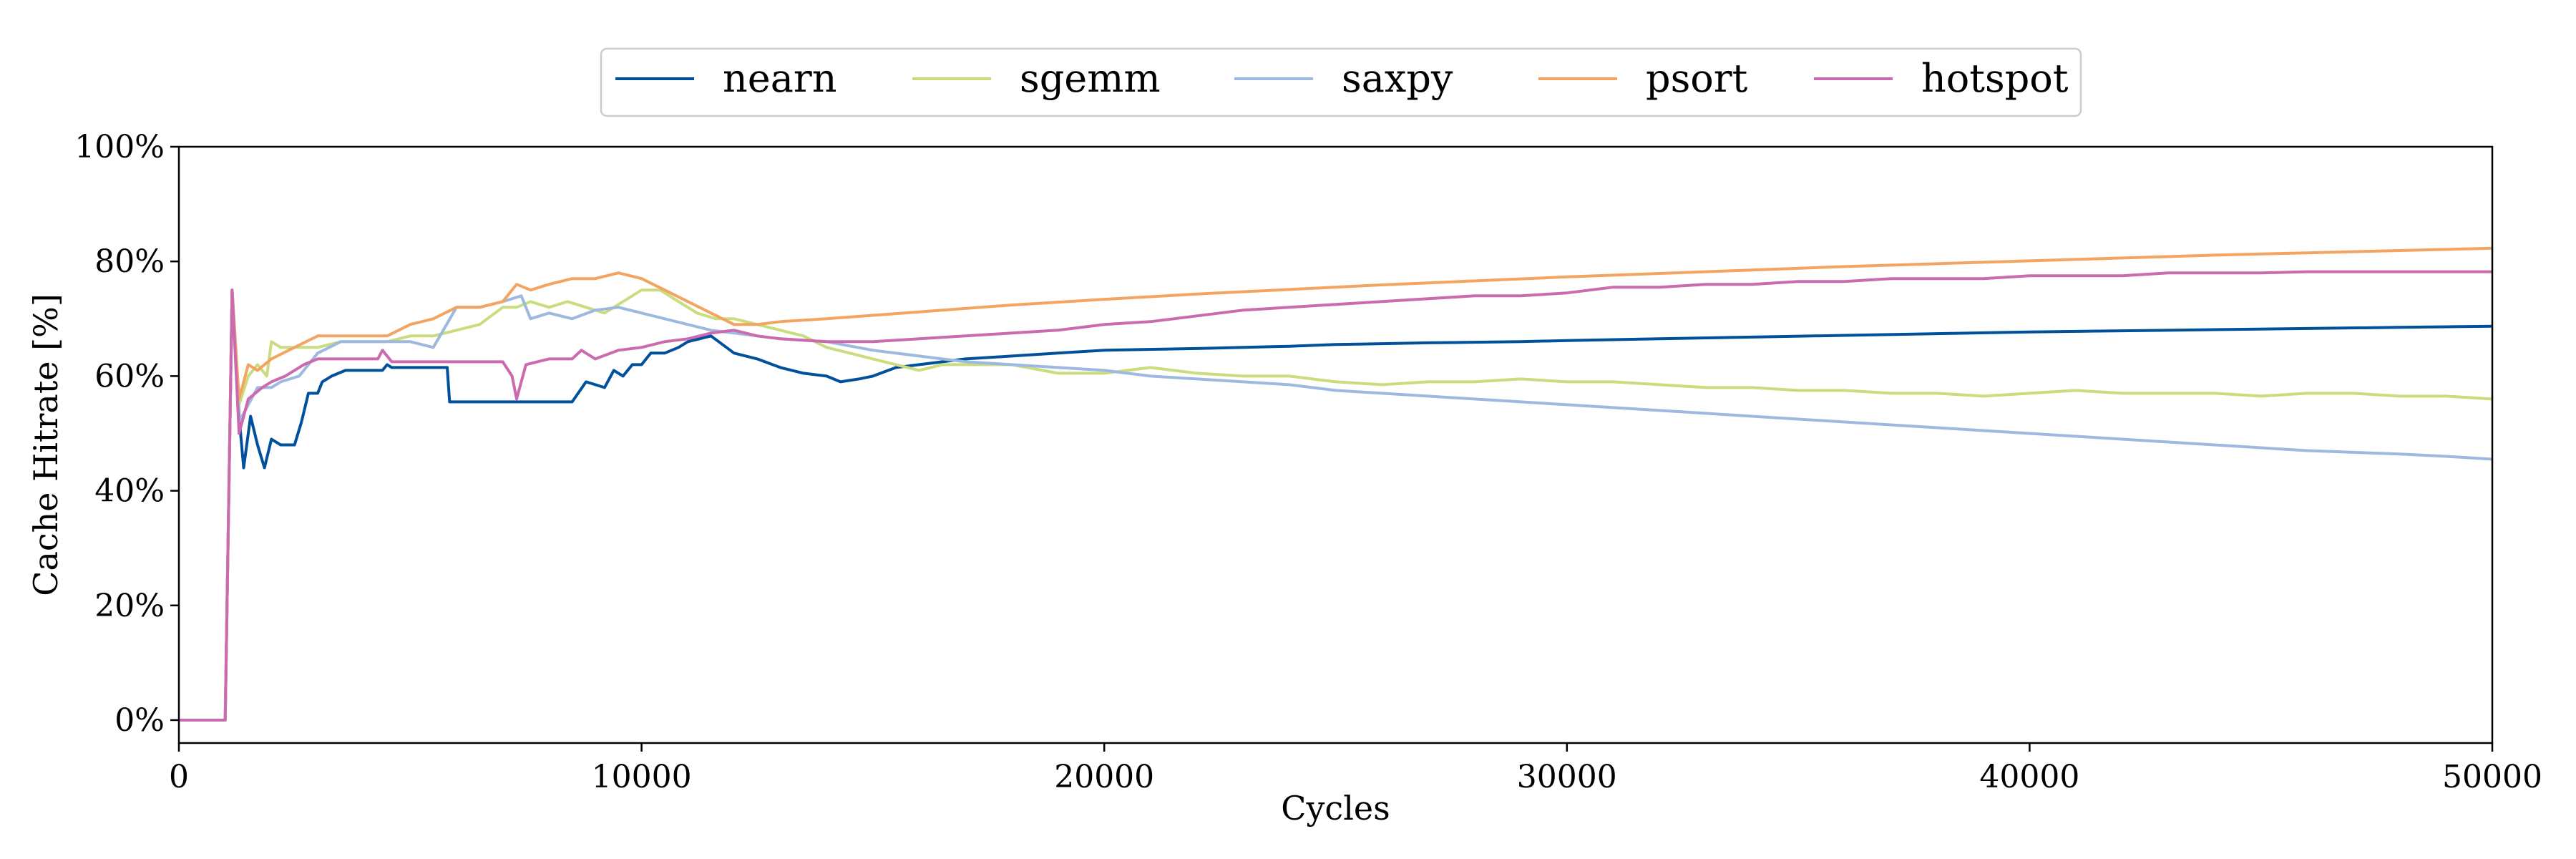 Image resolution: width=2576 pixels, height=859 pixels. What do you see at coordinates (2029, 777) in the screenshot?
I see `x-tick-label: 40000` at bounding box center [2029, 777].